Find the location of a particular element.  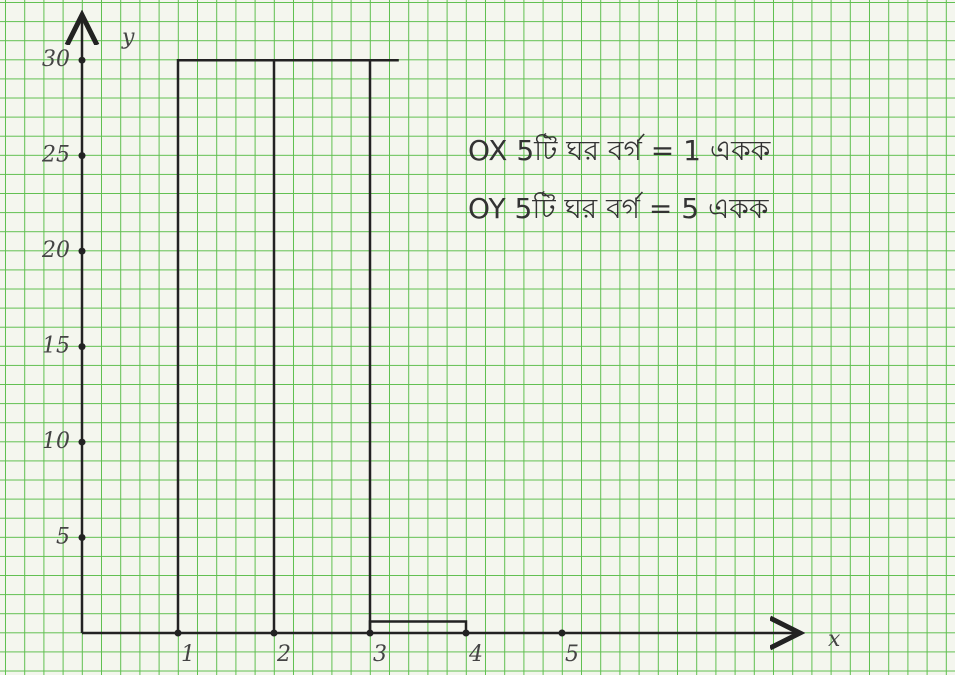

y-tick-label: 10 is located at coordinates (56, 441).